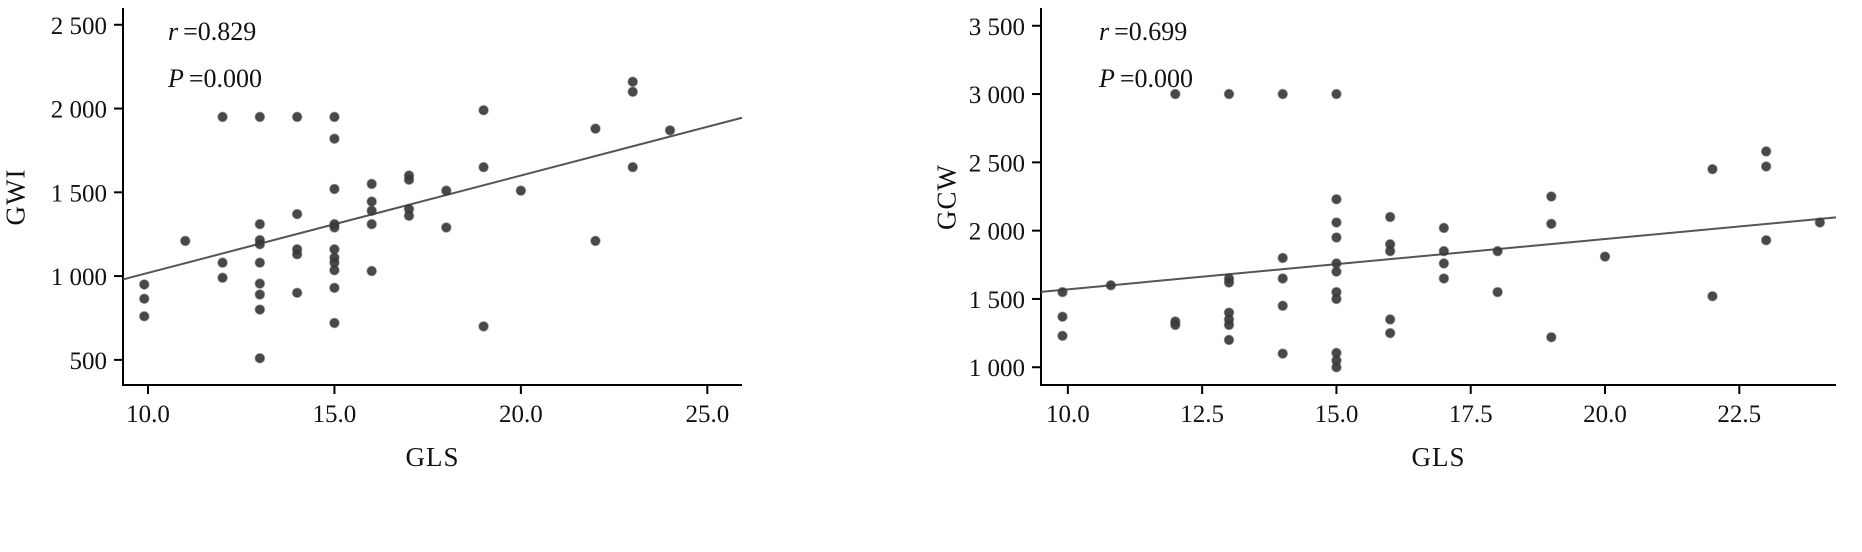 Image resolution: width=1862 pixels, height=552 pixels. Describe the element at coordinates (707, 414) in the screenshot. I see `x-tick-label: 25.0` at that location.